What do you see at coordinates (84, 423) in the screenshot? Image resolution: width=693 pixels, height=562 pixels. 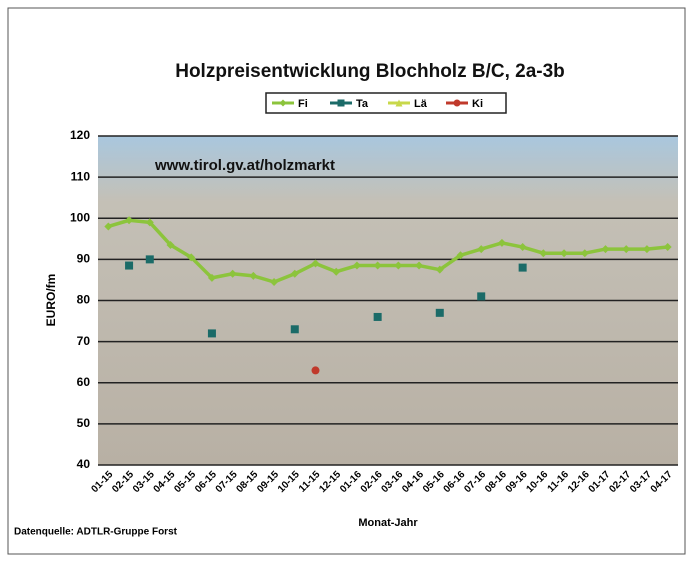 I see `y-tick-label: 50` at bounding box center [84, 423].